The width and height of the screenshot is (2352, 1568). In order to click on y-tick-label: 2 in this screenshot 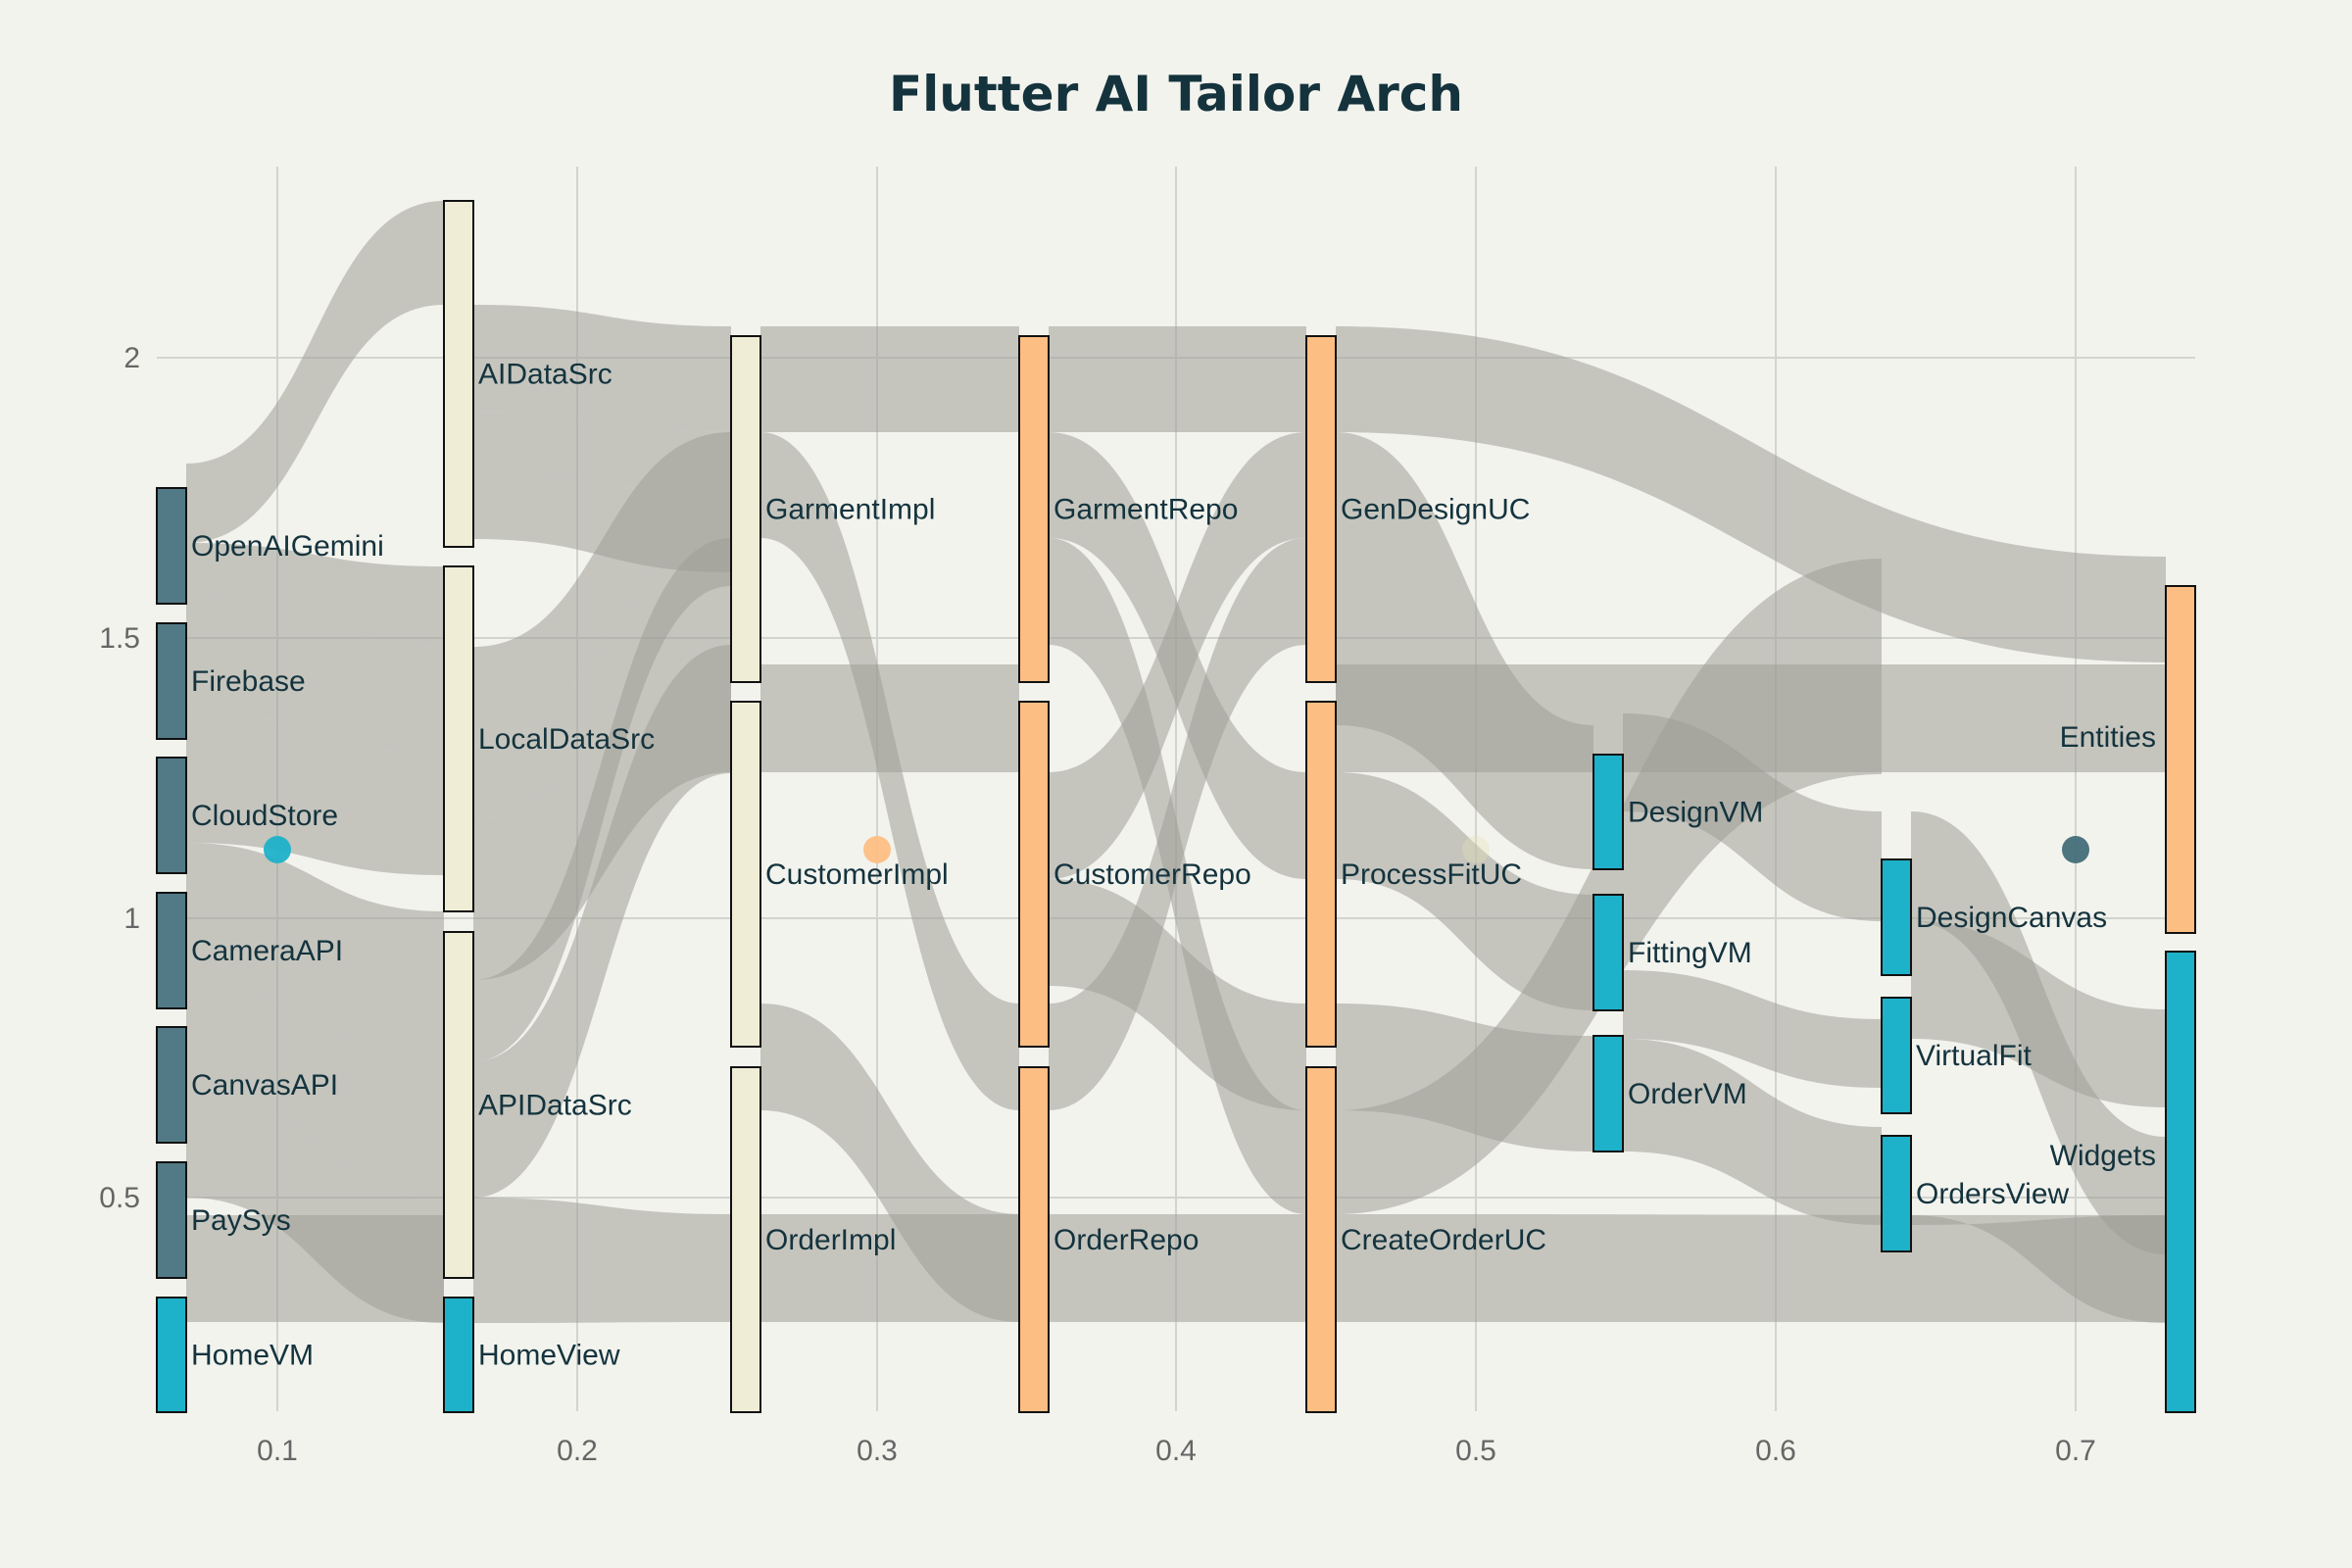, I will do `click(131, 358)`.